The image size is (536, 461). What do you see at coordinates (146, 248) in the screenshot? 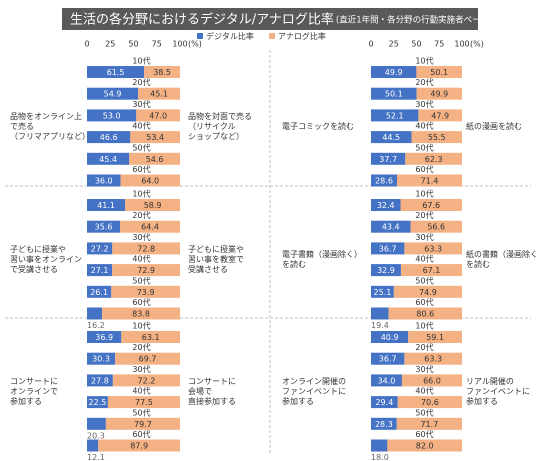
I see `value-label: 72.8` at bounding box center [146, 248].